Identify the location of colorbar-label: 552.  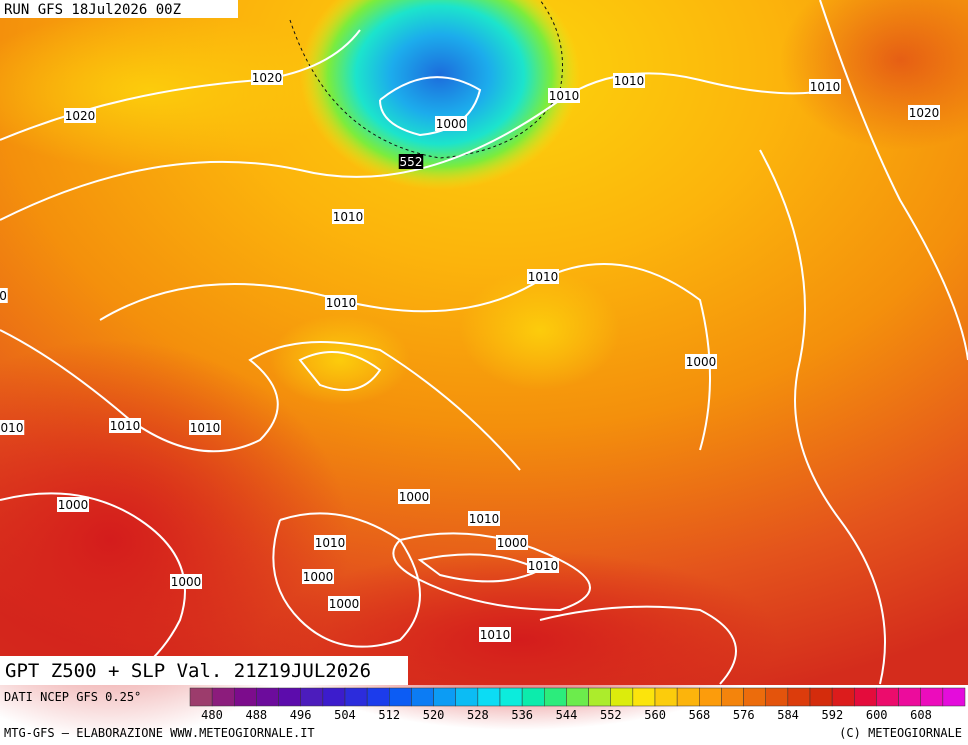
(611, 715).